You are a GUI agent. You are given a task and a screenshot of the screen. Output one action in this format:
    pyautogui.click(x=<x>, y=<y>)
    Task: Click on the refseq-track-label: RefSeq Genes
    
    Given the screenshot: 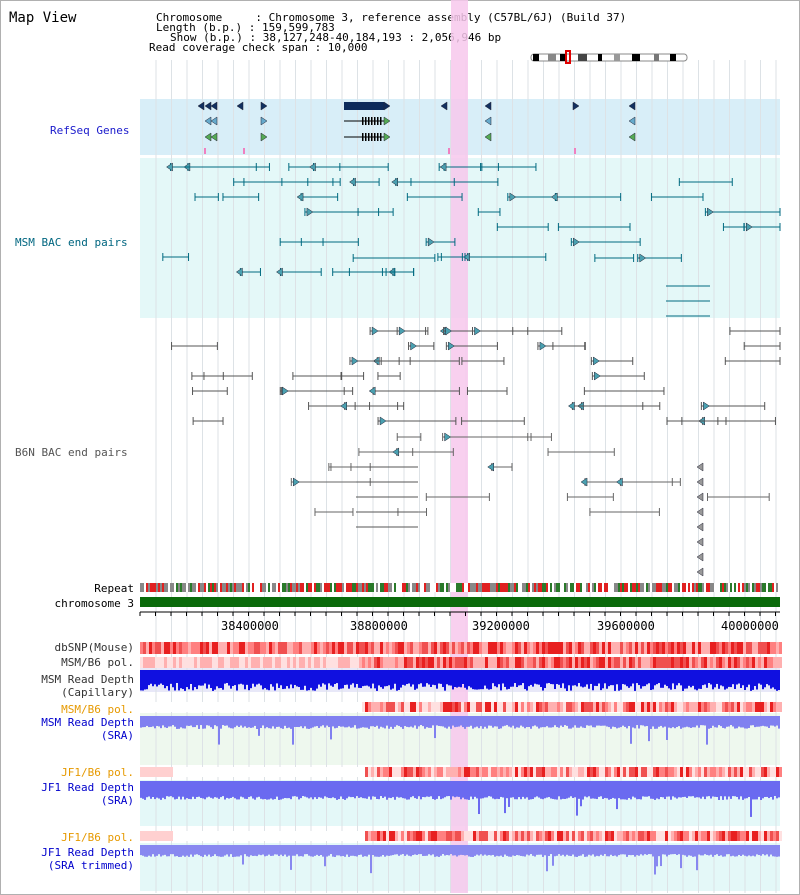 What is the action you would take?
    pyautogui.click(x=90, y=130)
    